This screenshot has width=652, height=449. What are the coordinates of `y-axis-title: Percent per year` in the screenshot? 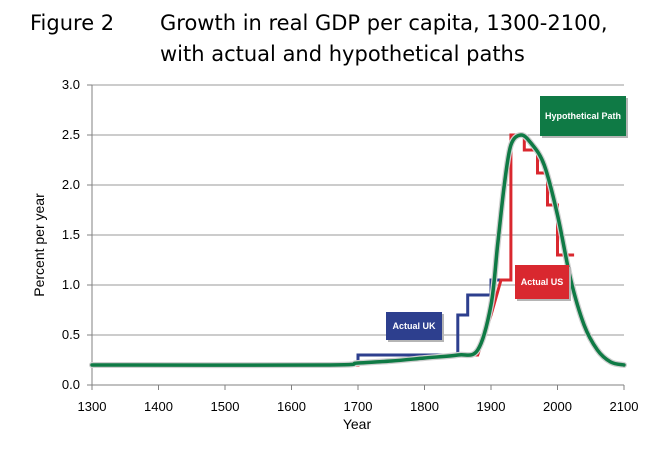 It's located at (39, 245).